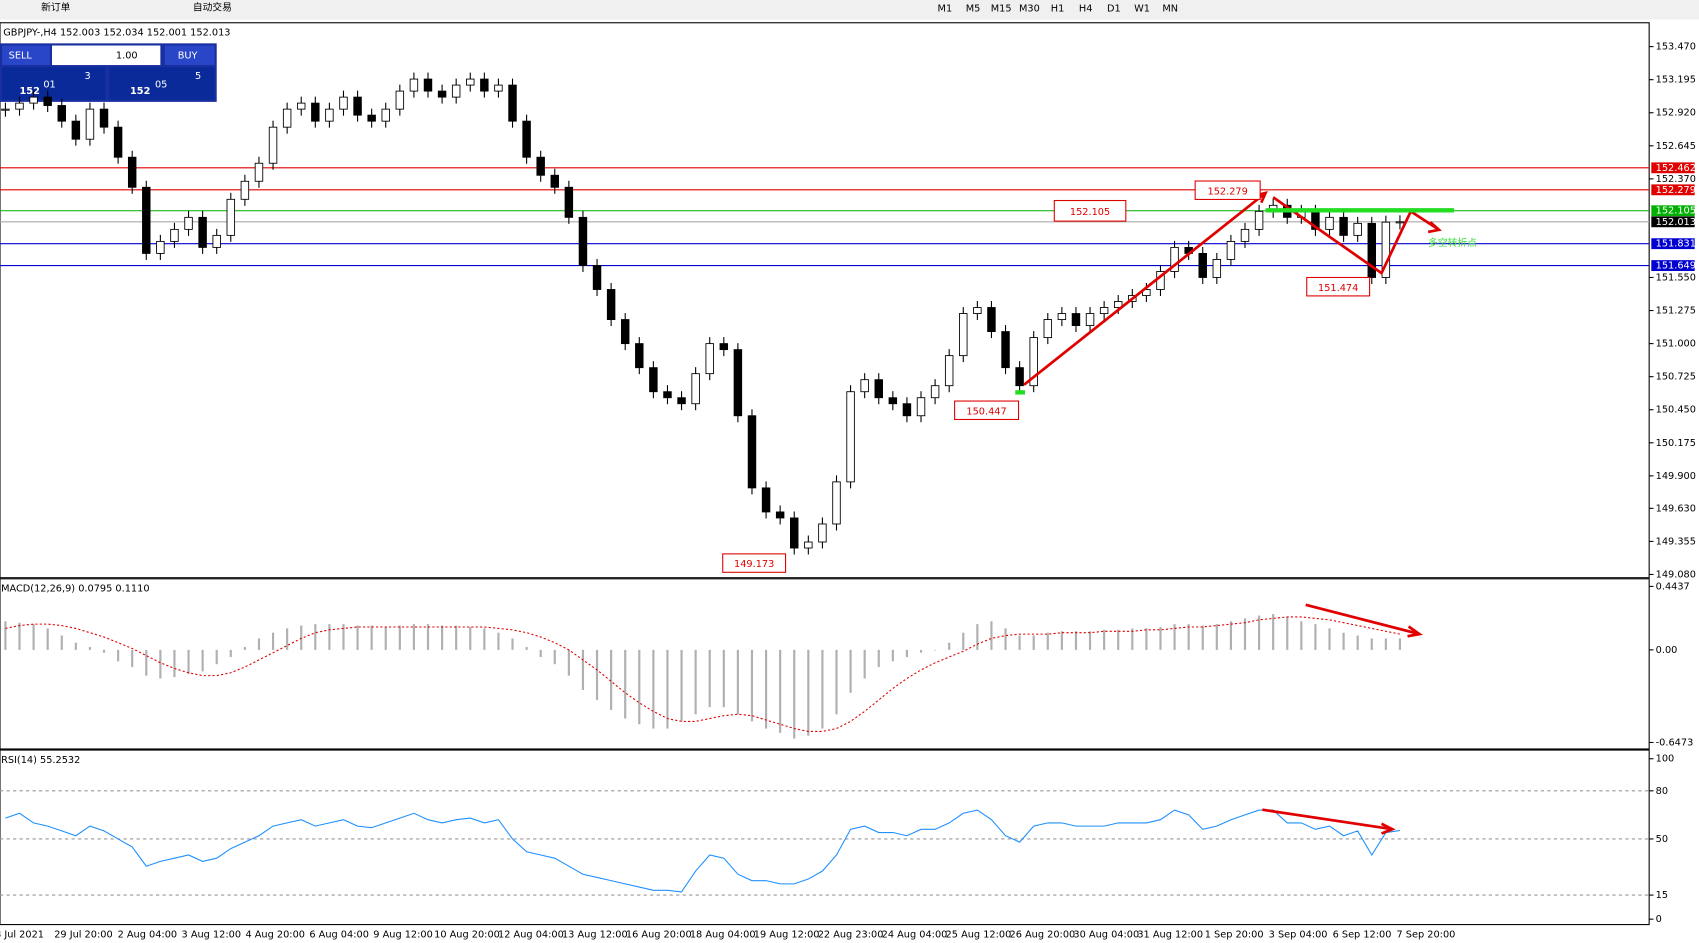  I want to click on price-label: 151.474, so click(1338, 288).